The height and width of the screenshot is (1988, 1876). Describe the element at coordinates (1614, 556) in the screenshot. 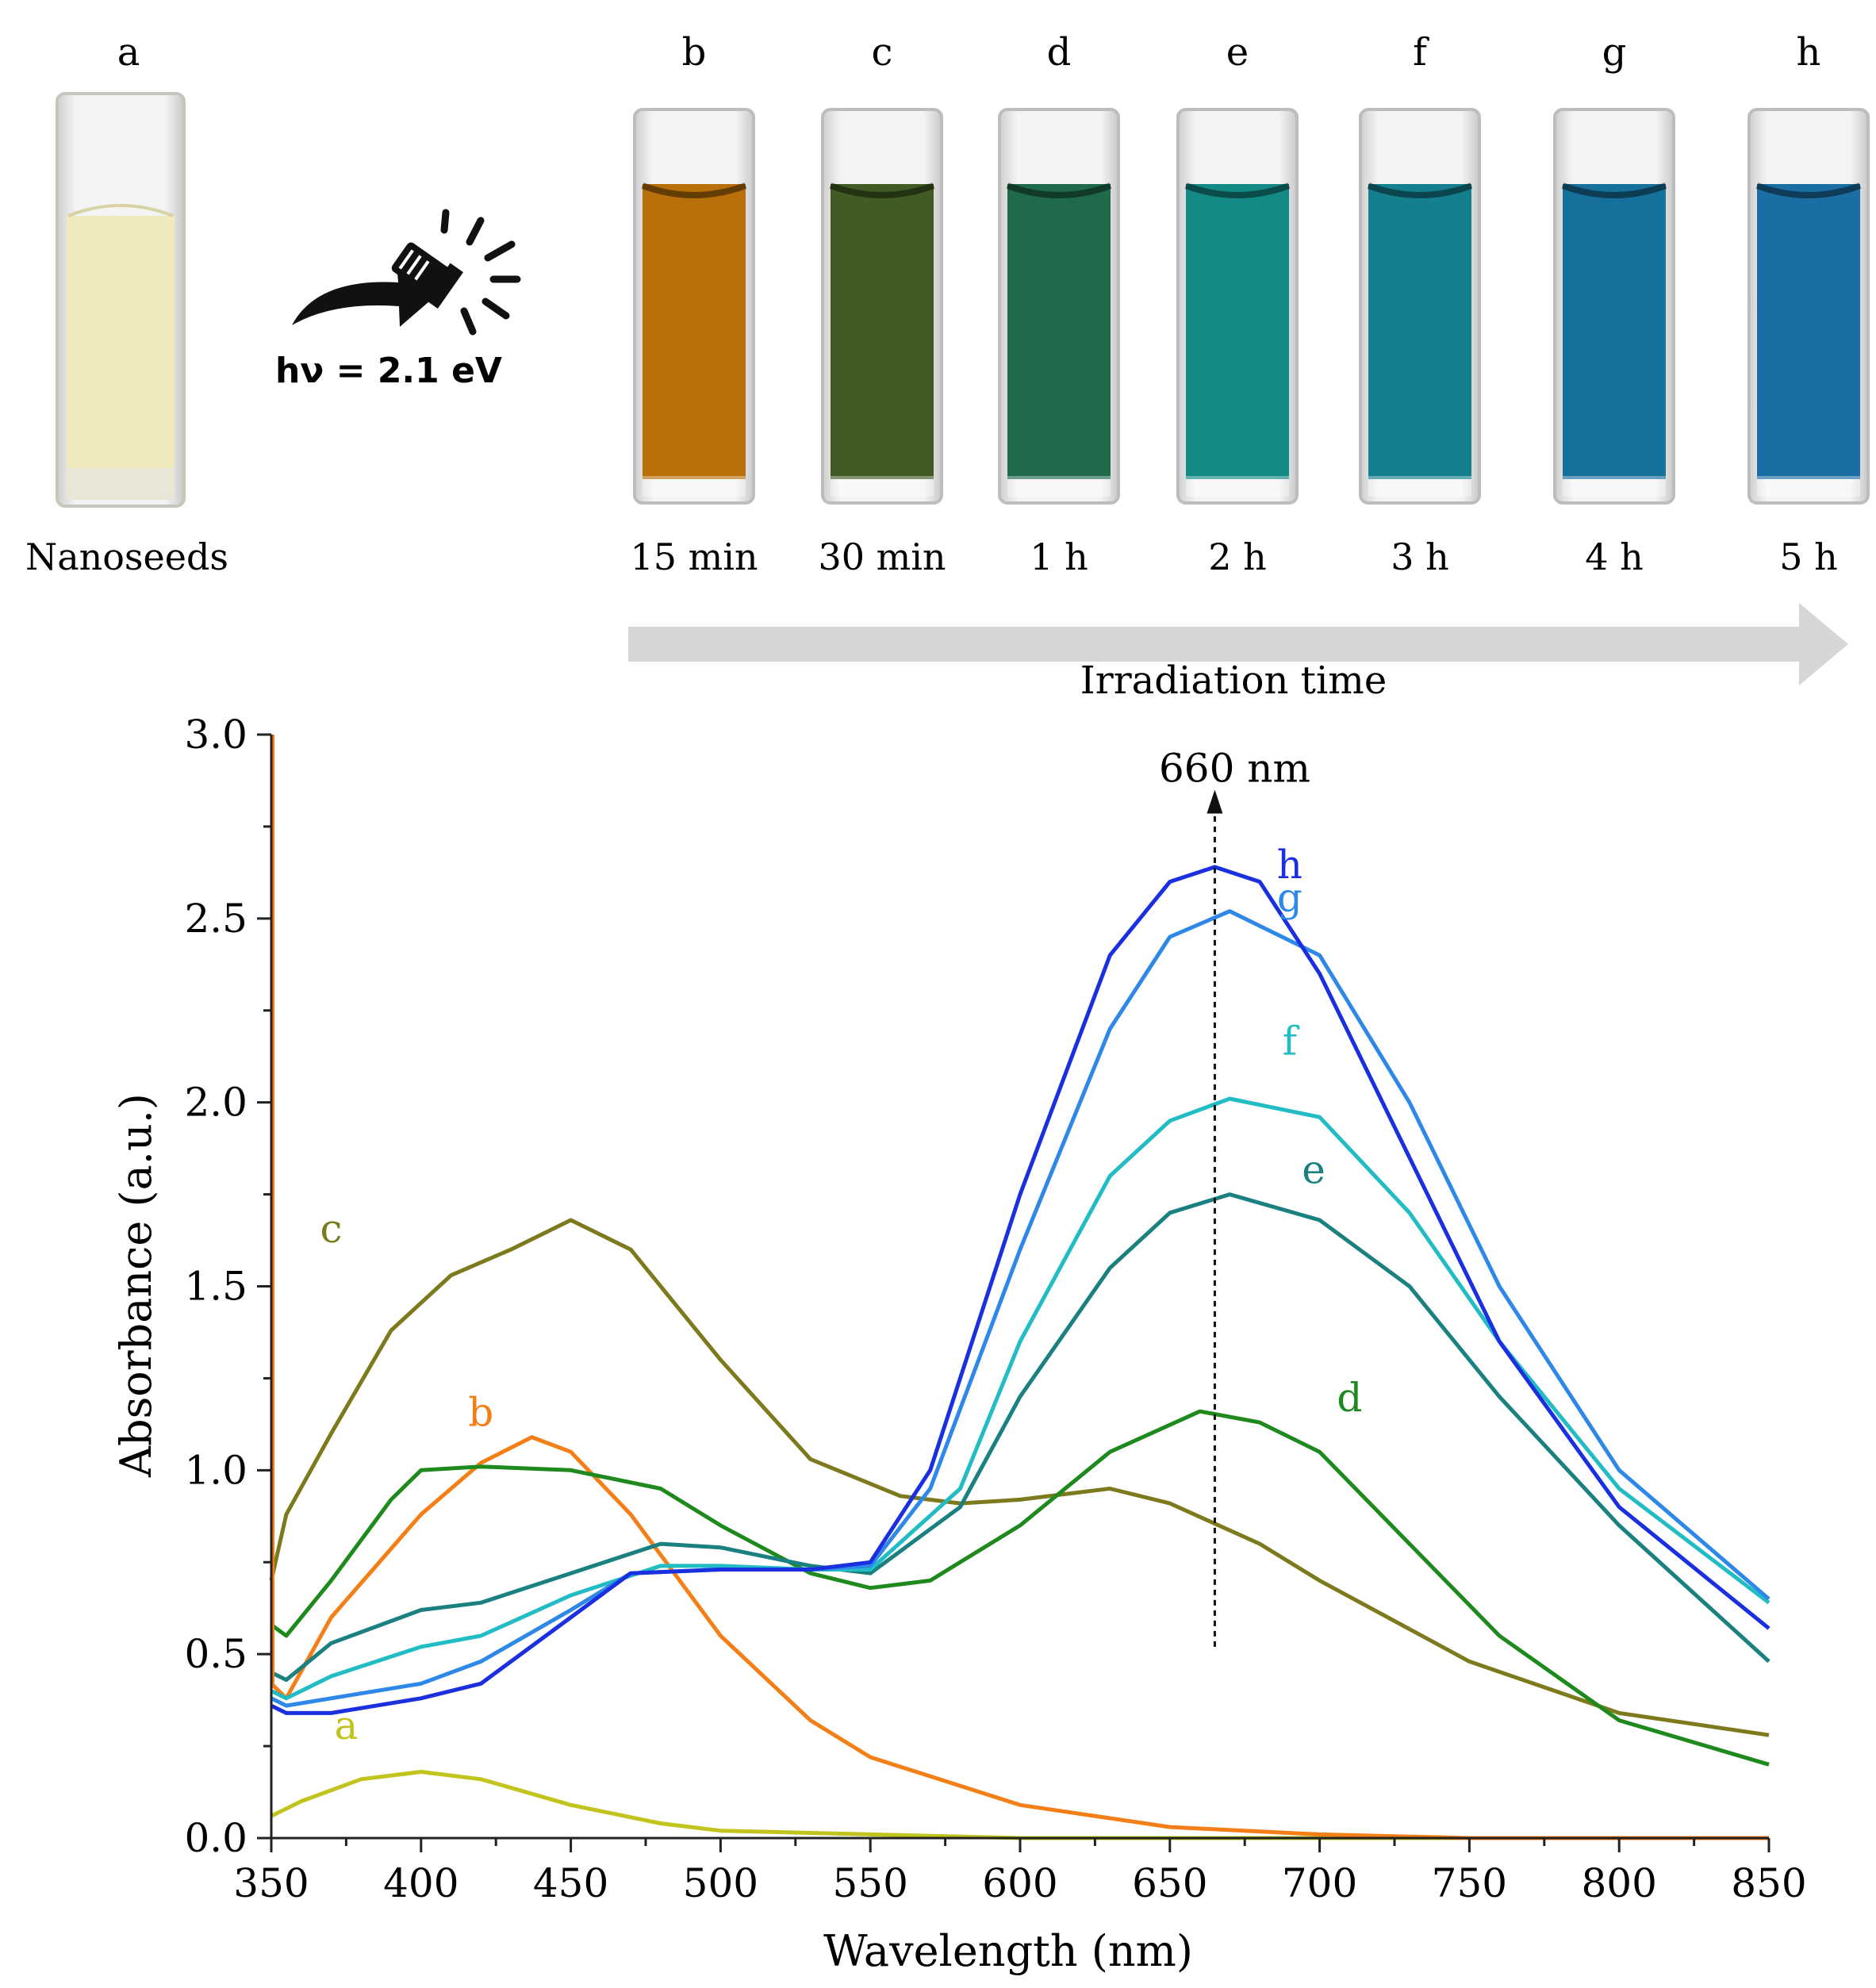

I see `cuvette-g-caption: 4 h` at that location.